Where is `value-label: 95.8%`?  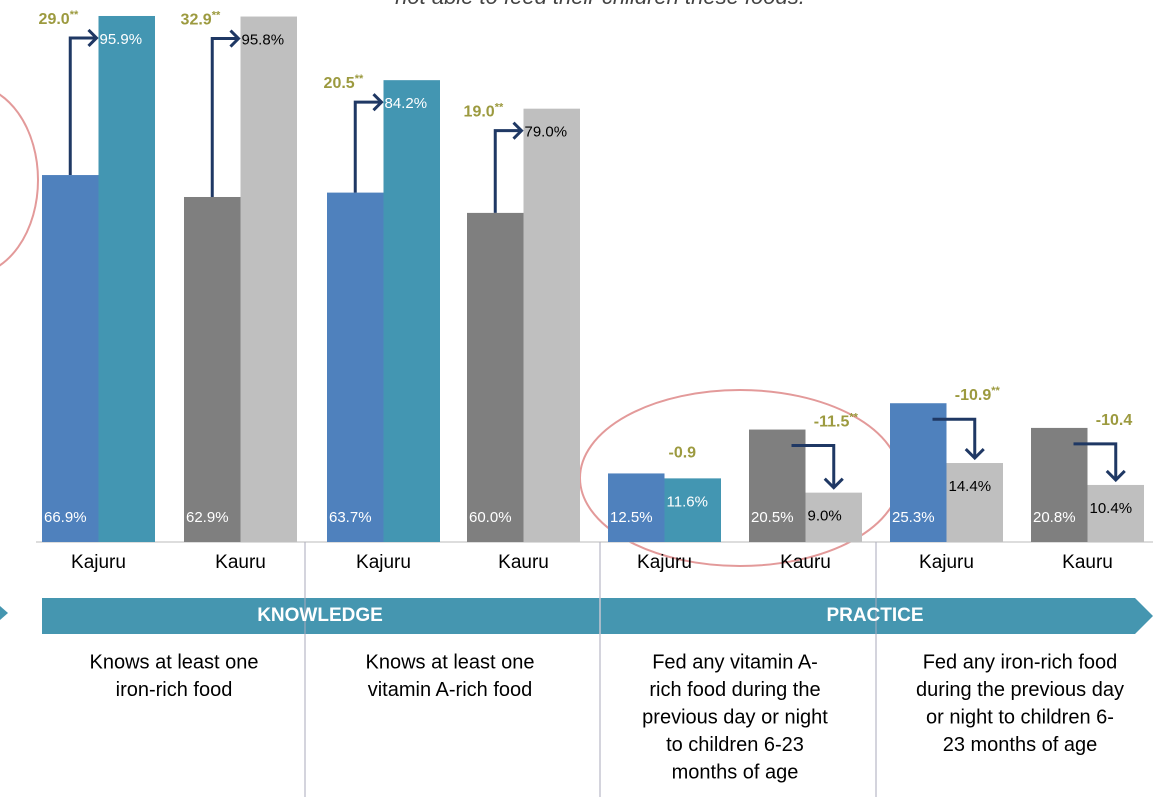 value-label: 95.8% is located at coordinates (263, 40).